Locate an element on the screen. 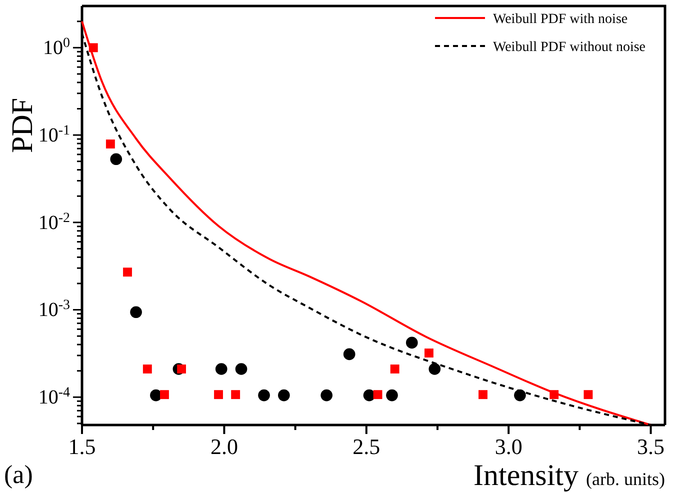  legend-label: Weibull PDF with noise is located at coordinates (560, 19).